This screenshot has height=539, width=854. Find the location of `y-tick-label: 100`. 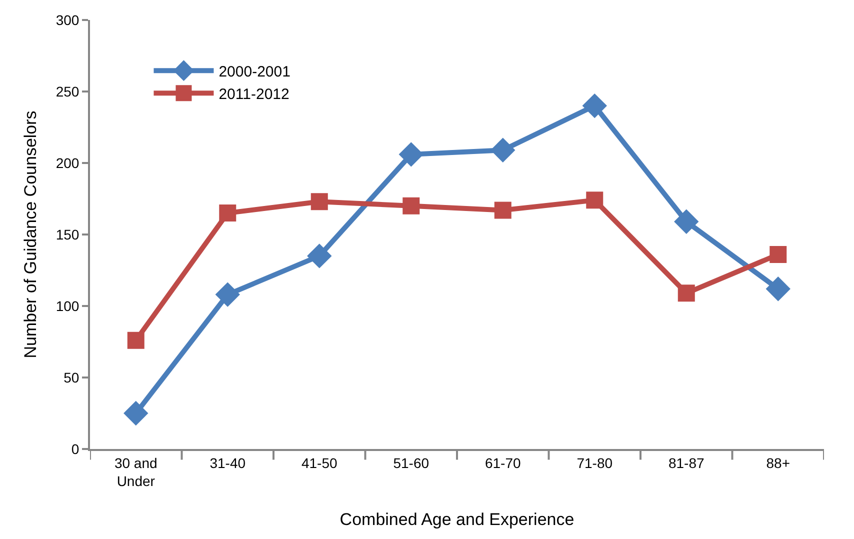

y-tick-label: 100 is located at coordinates (68, 306).